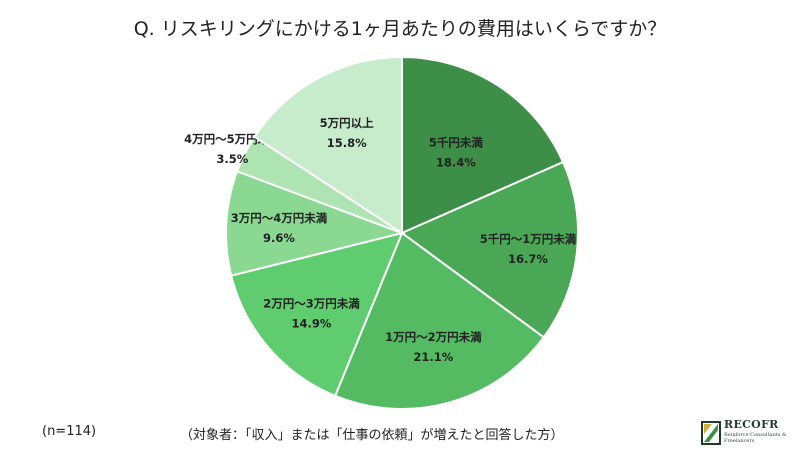 Image resolution: width=800 pixels, height=460 pixels. Describe the element at coordinates (279, 218) in the screenshot. I see `slice-category-label: 3万円～4万円未満` at that location.